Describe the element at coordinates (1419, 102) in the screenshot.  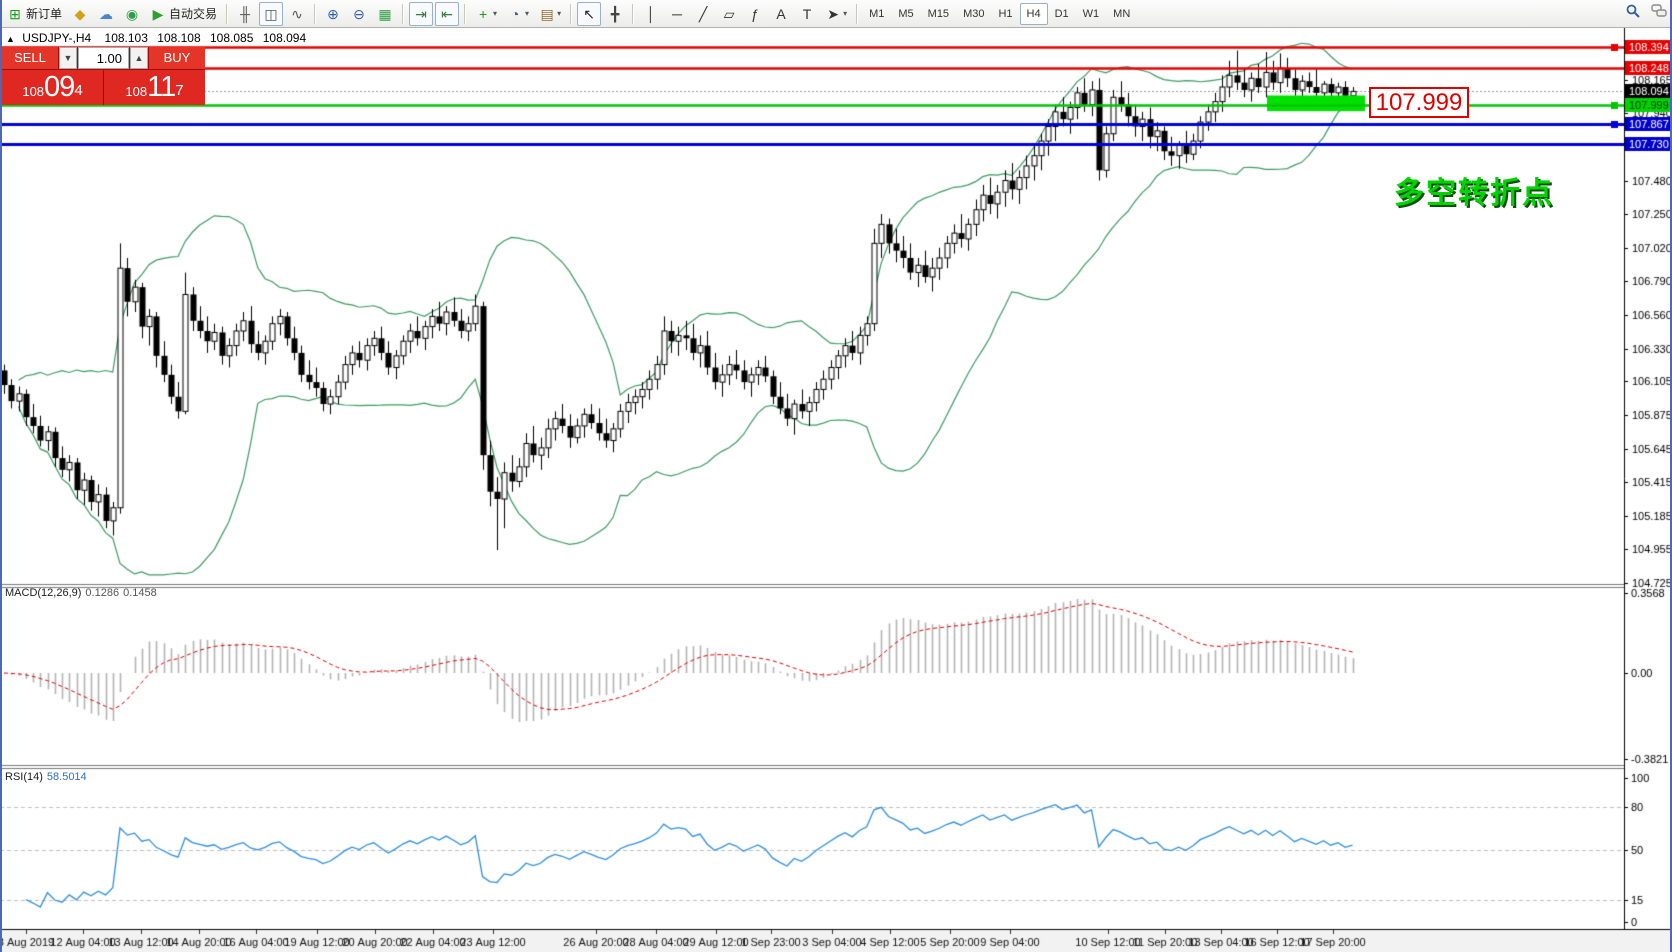
I see `price-callout: 107.999` at that location.